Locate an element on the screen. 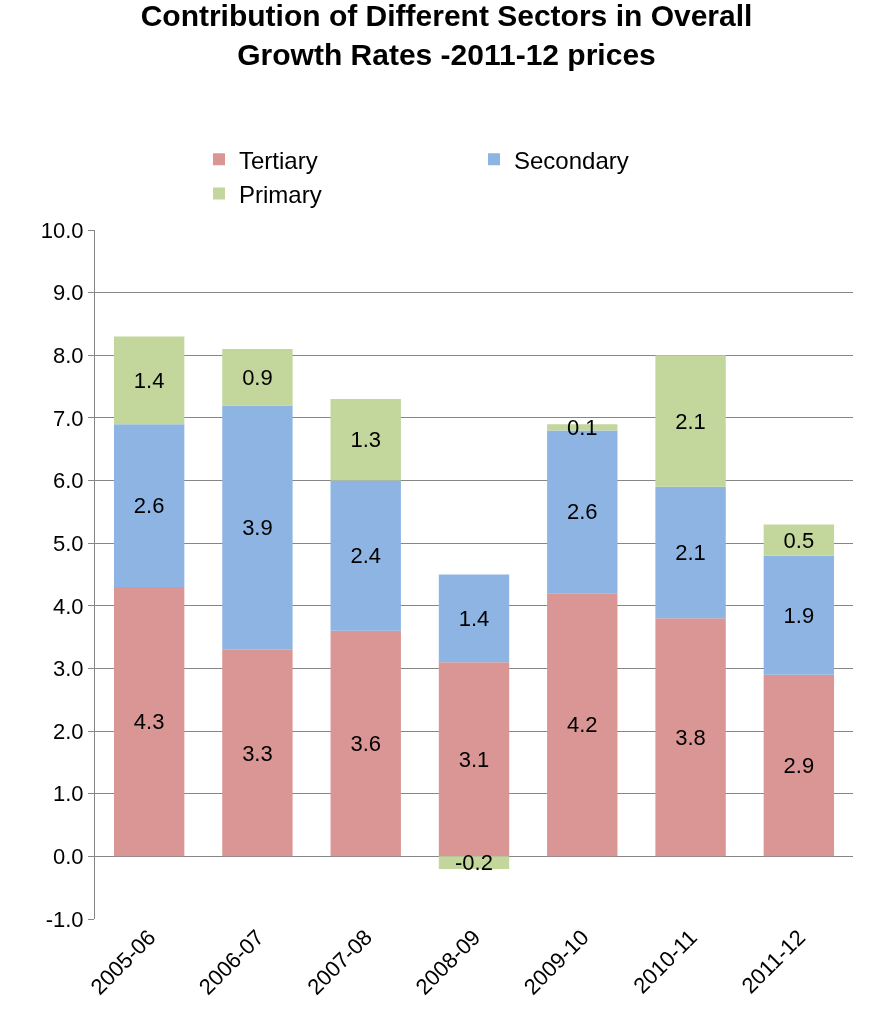  y-tick-label: 8.0 is located at coordinates (68, 355).